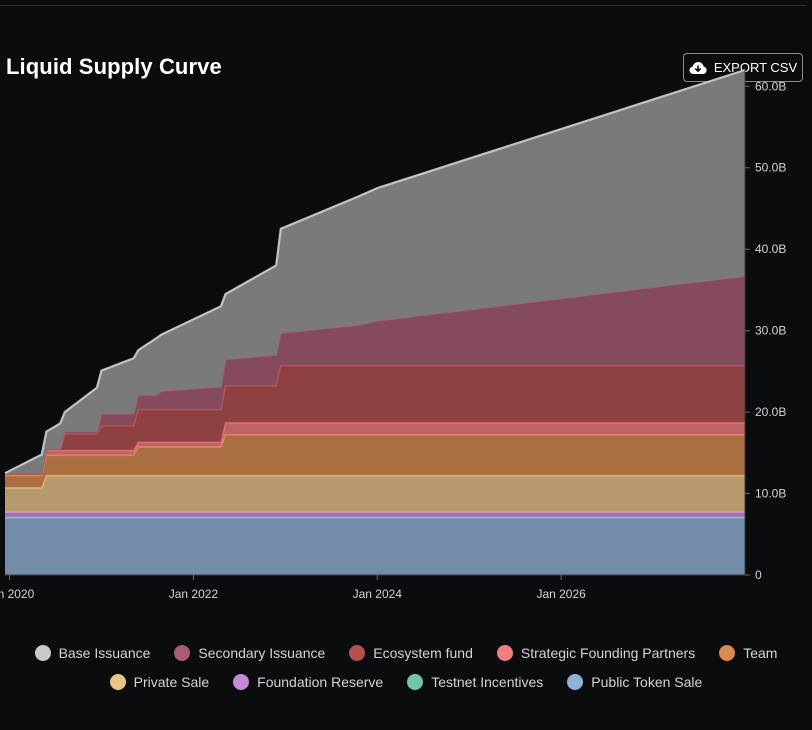 This screenshot has height=730, width=812. What do you see at coordinates (770, 249) in the screenshot?
I see `y-tick-label: 40.0B` at bounding box center [770, 249].